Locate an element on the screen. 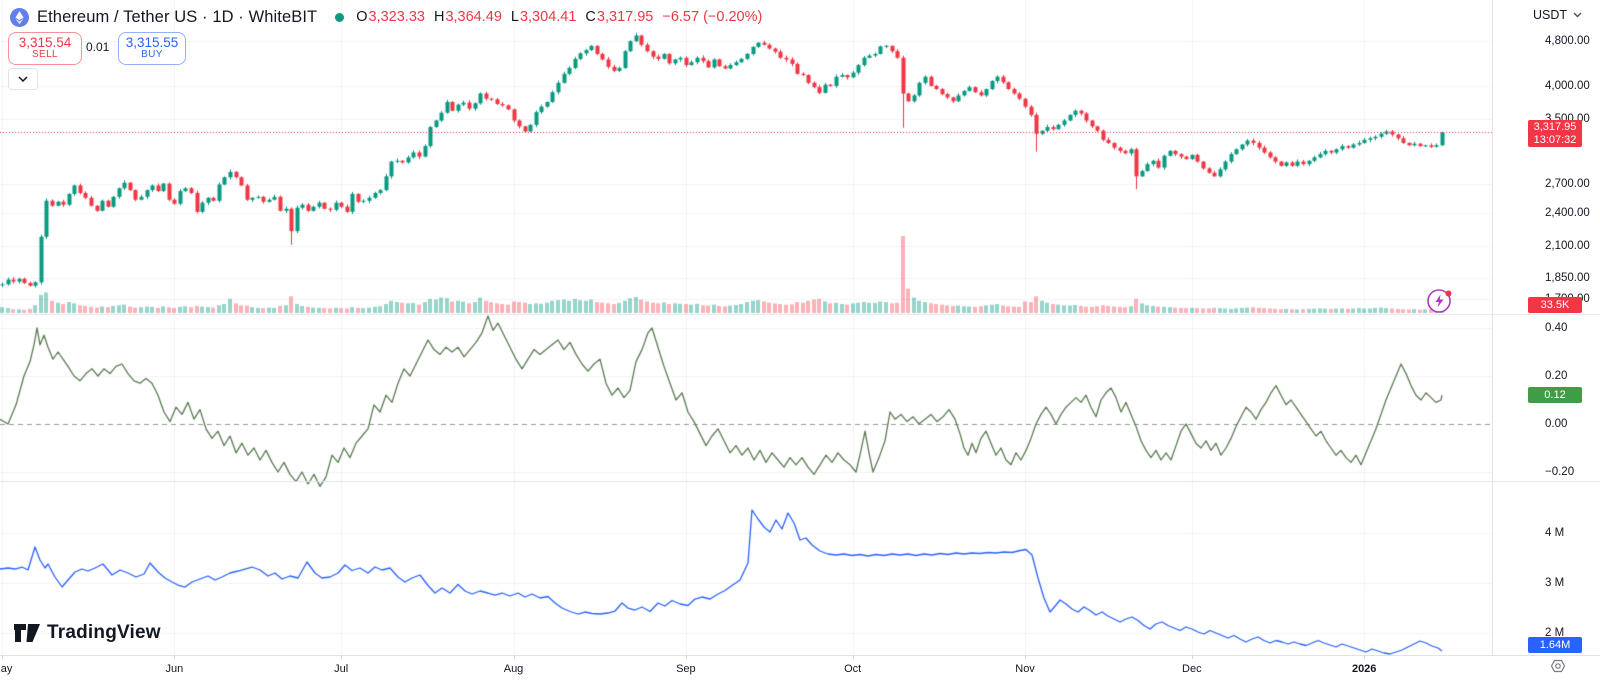 Image resolution: width=1600 pixels, height=692 pixels. tradingview-logo: TradingView is located at coordinates (87, 633).